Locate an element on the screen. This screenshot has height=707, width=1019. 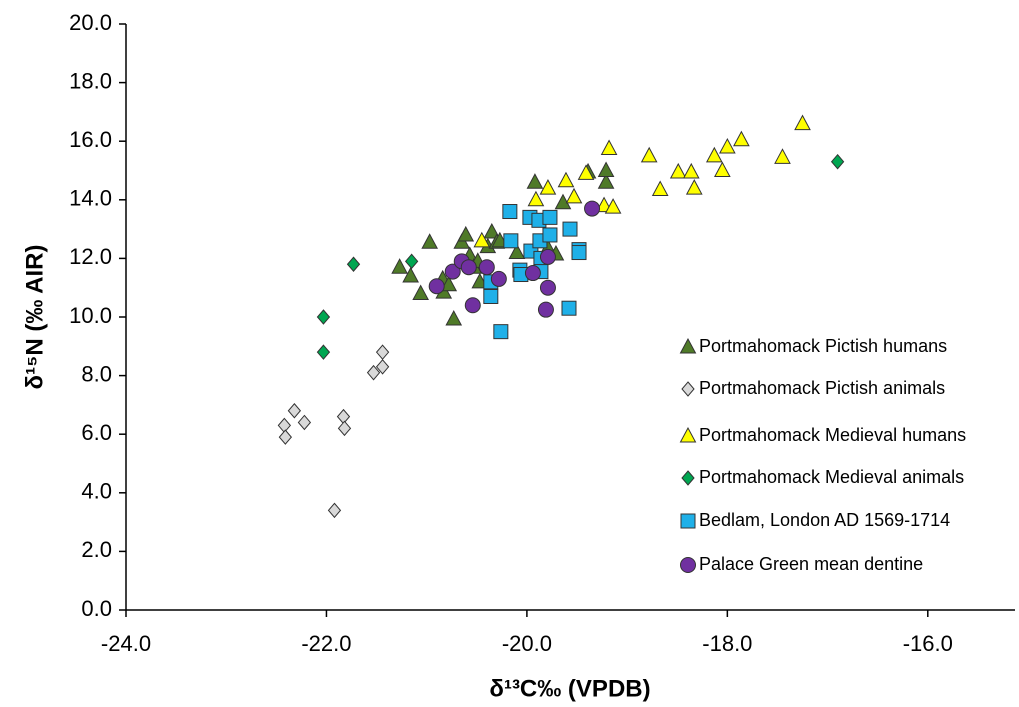
legend-label: Portmahomack Pictish animals is located at coordinates (822, 388).